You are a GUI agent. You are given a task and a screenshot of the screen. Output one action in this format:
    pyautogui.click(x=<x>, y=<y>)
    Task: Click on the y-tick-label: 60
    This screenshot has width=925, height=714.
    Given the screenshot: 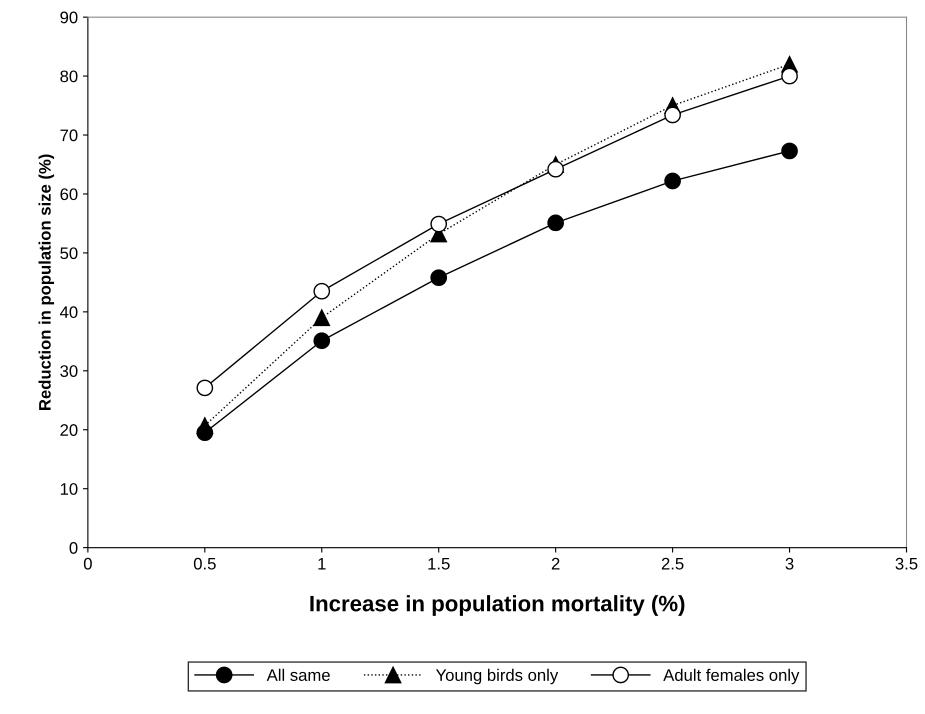 What is the action you would take?
    pyautogui.click(x=69, y=194)
    